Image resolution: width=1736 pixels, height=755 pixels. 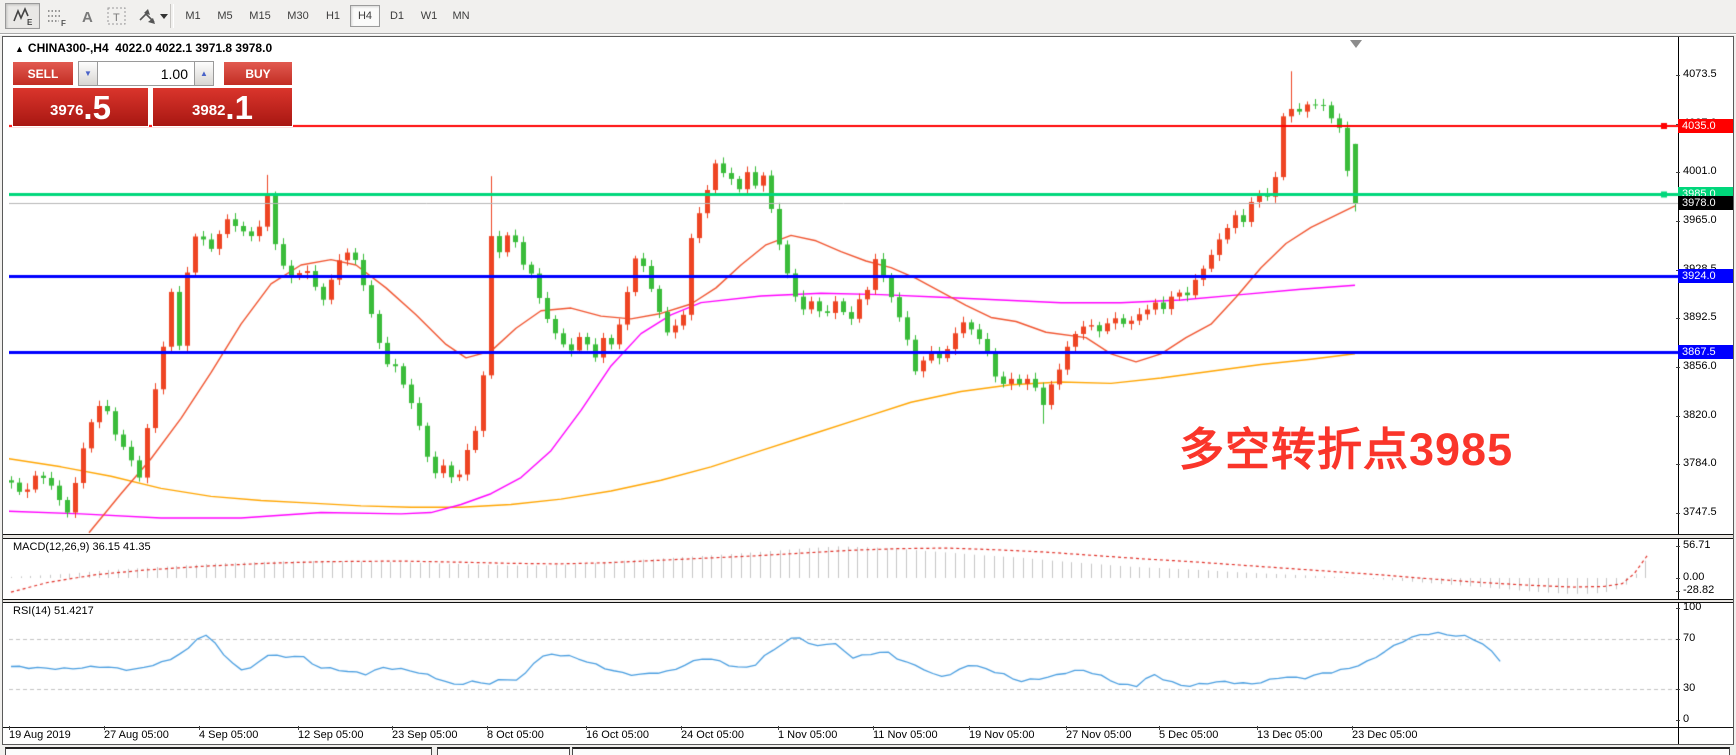 What do you see at coordinates (82, 547) in the screenshot?
I see `macd-indicator-label: MACD(12,26,9) 36.15 41.35` at bounding box center [82, 547].